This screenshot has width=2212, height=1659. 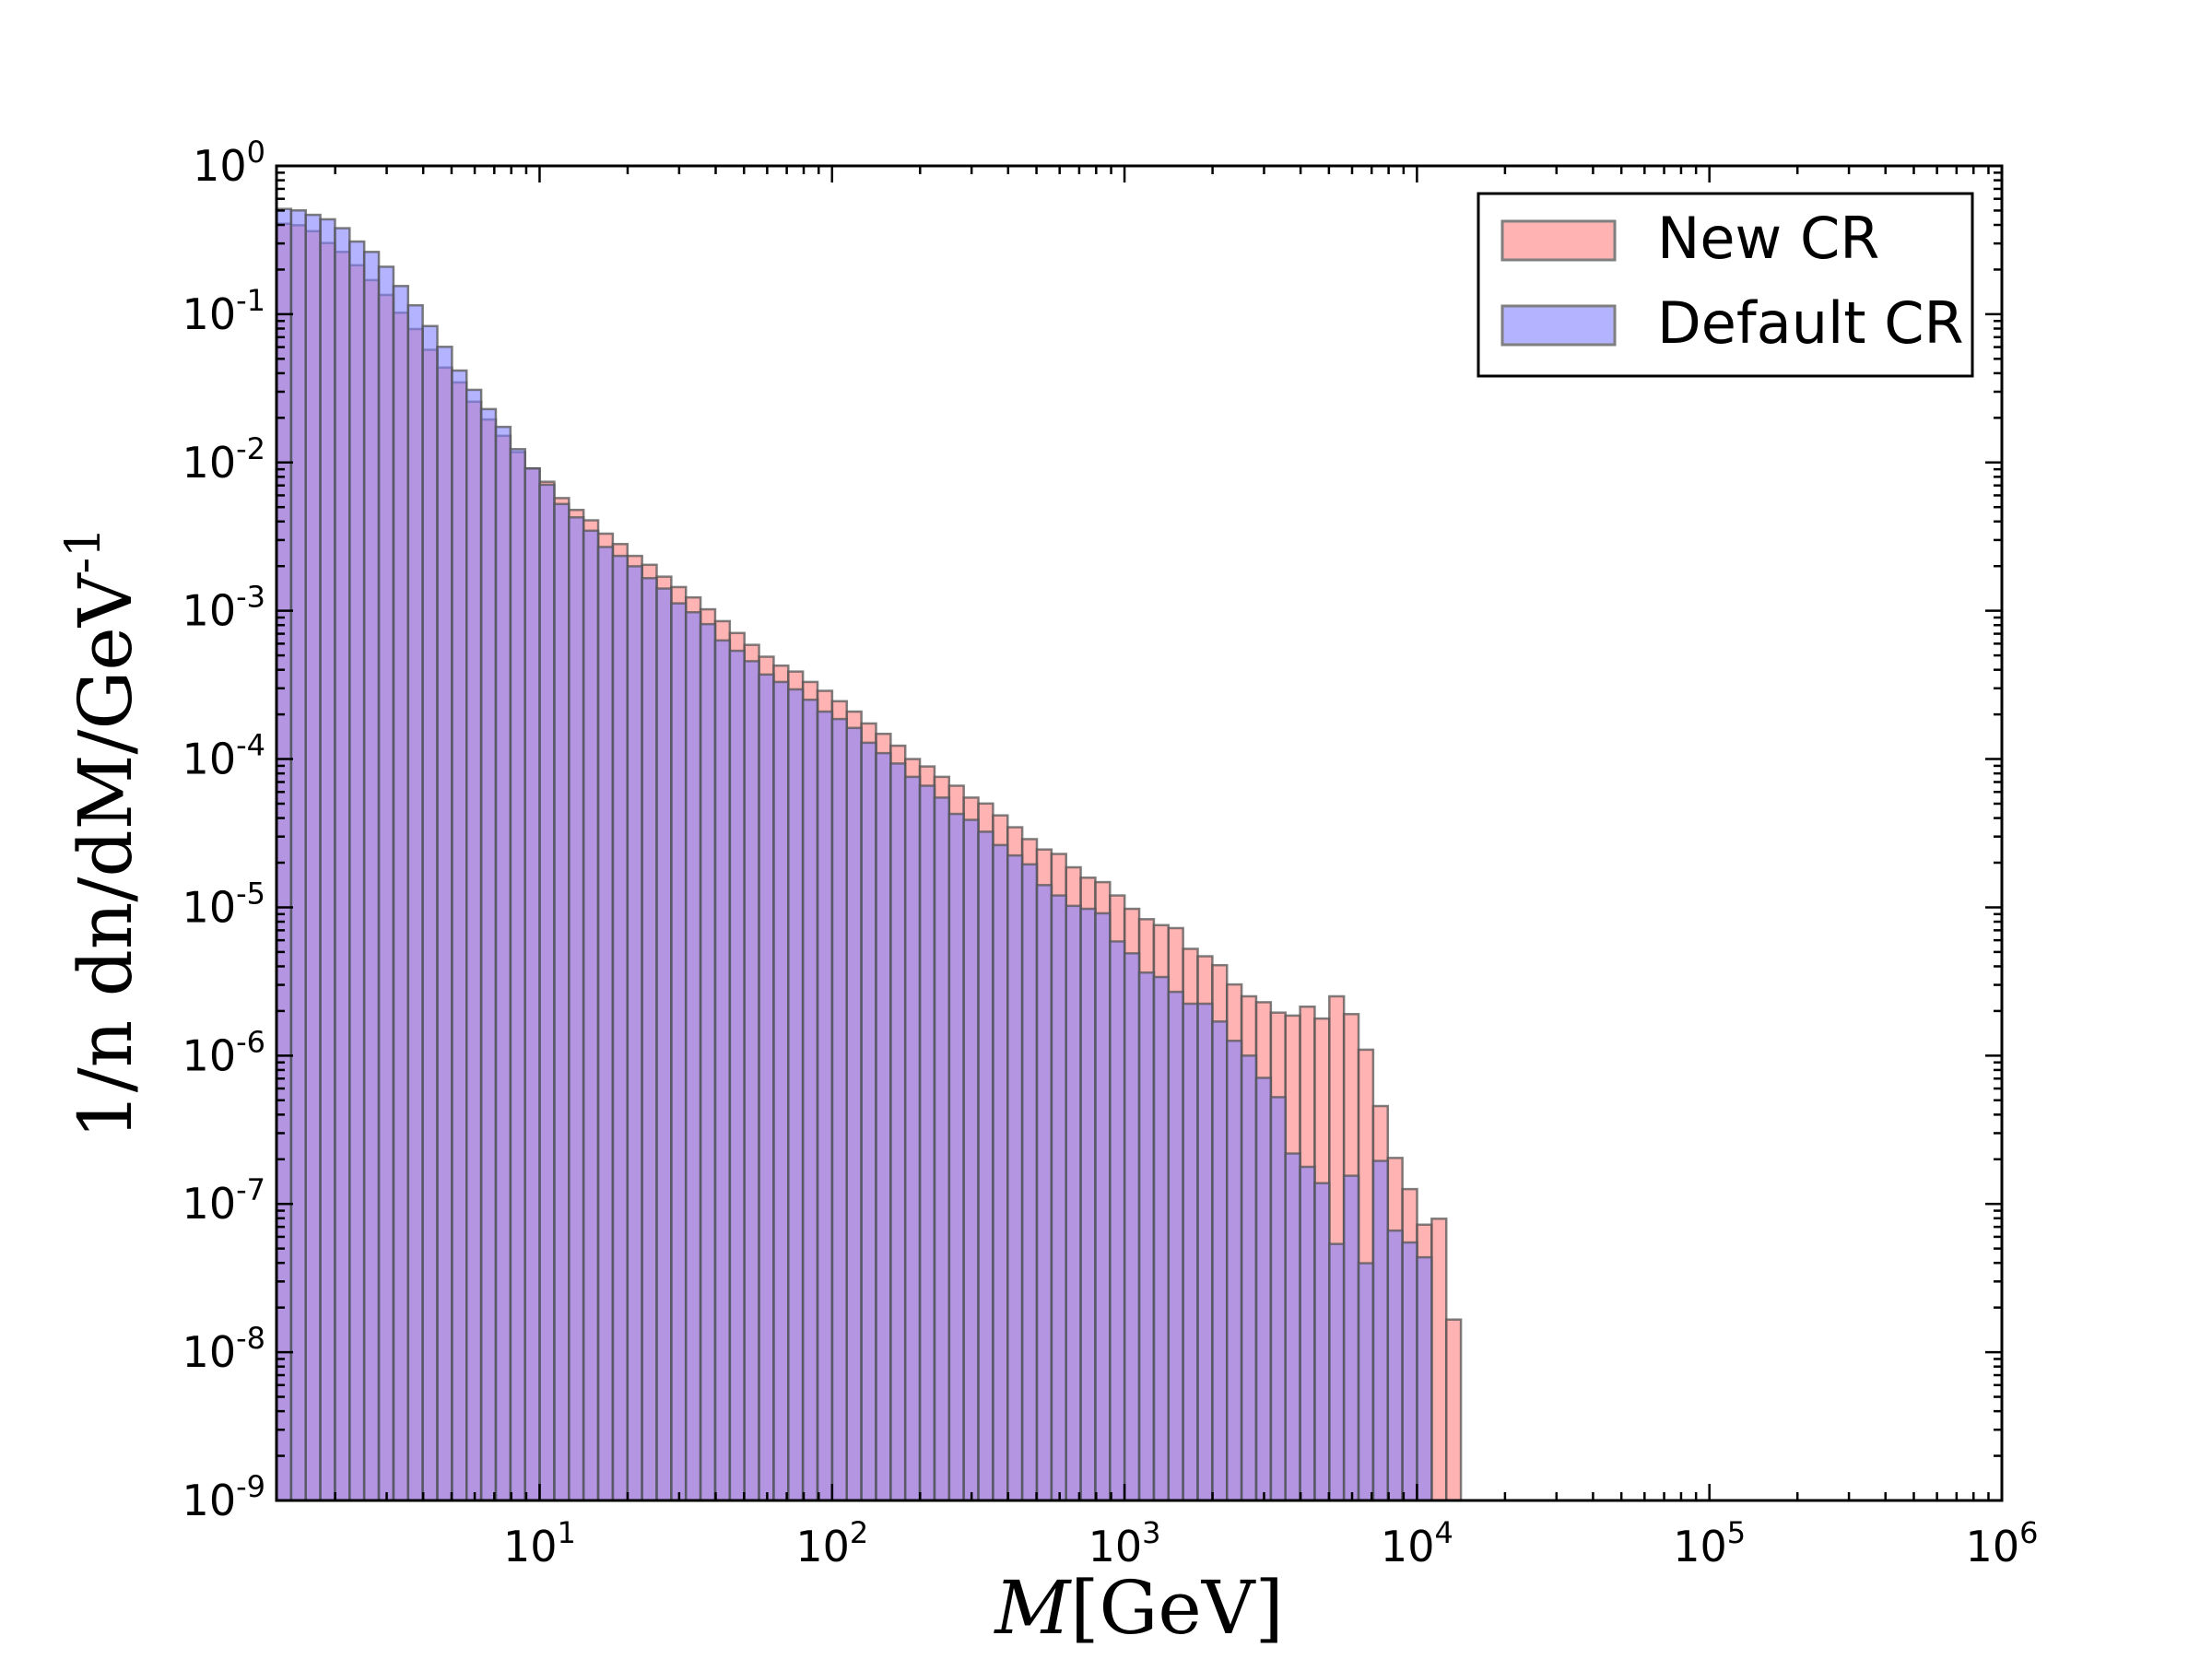 I want to click on legend-swatch-default-cr, so click(x=1558, y=325).